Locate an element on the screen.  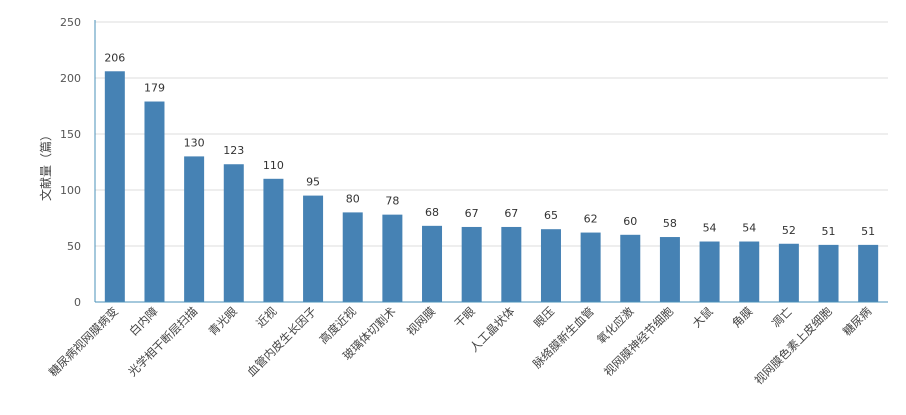
x-tick-label: 血管内皮生长因子 is located at coordinates (281, 341).